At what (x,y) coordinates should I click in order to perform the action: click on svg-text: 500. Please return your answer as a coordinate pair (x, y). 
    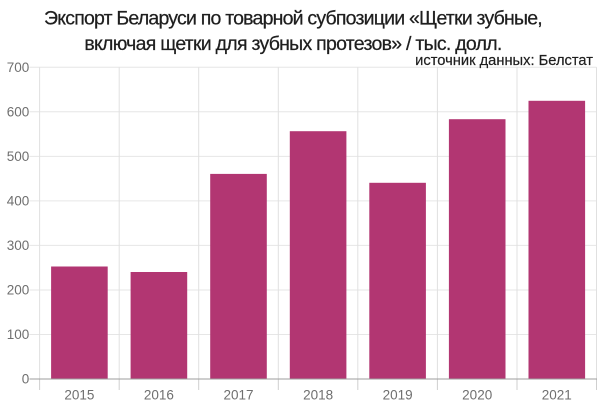
    Looking at the image, I should click on (18, 156).